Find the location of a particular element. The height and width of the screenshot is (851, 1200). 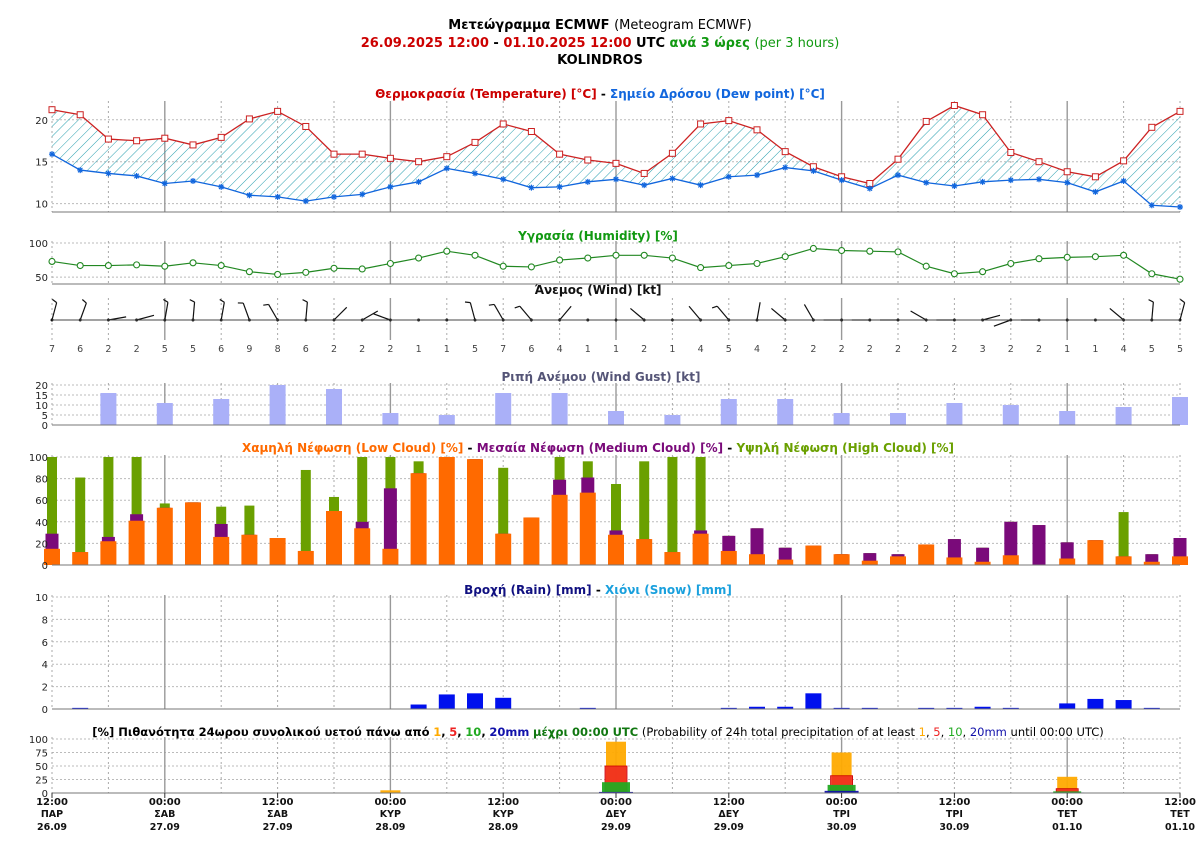

wind-speed-label: 9 is located at coordinates (249, 349).